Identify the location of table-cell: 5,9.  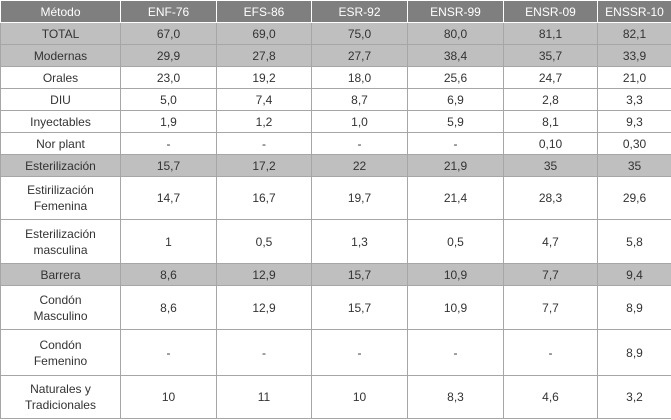
(455, 121).